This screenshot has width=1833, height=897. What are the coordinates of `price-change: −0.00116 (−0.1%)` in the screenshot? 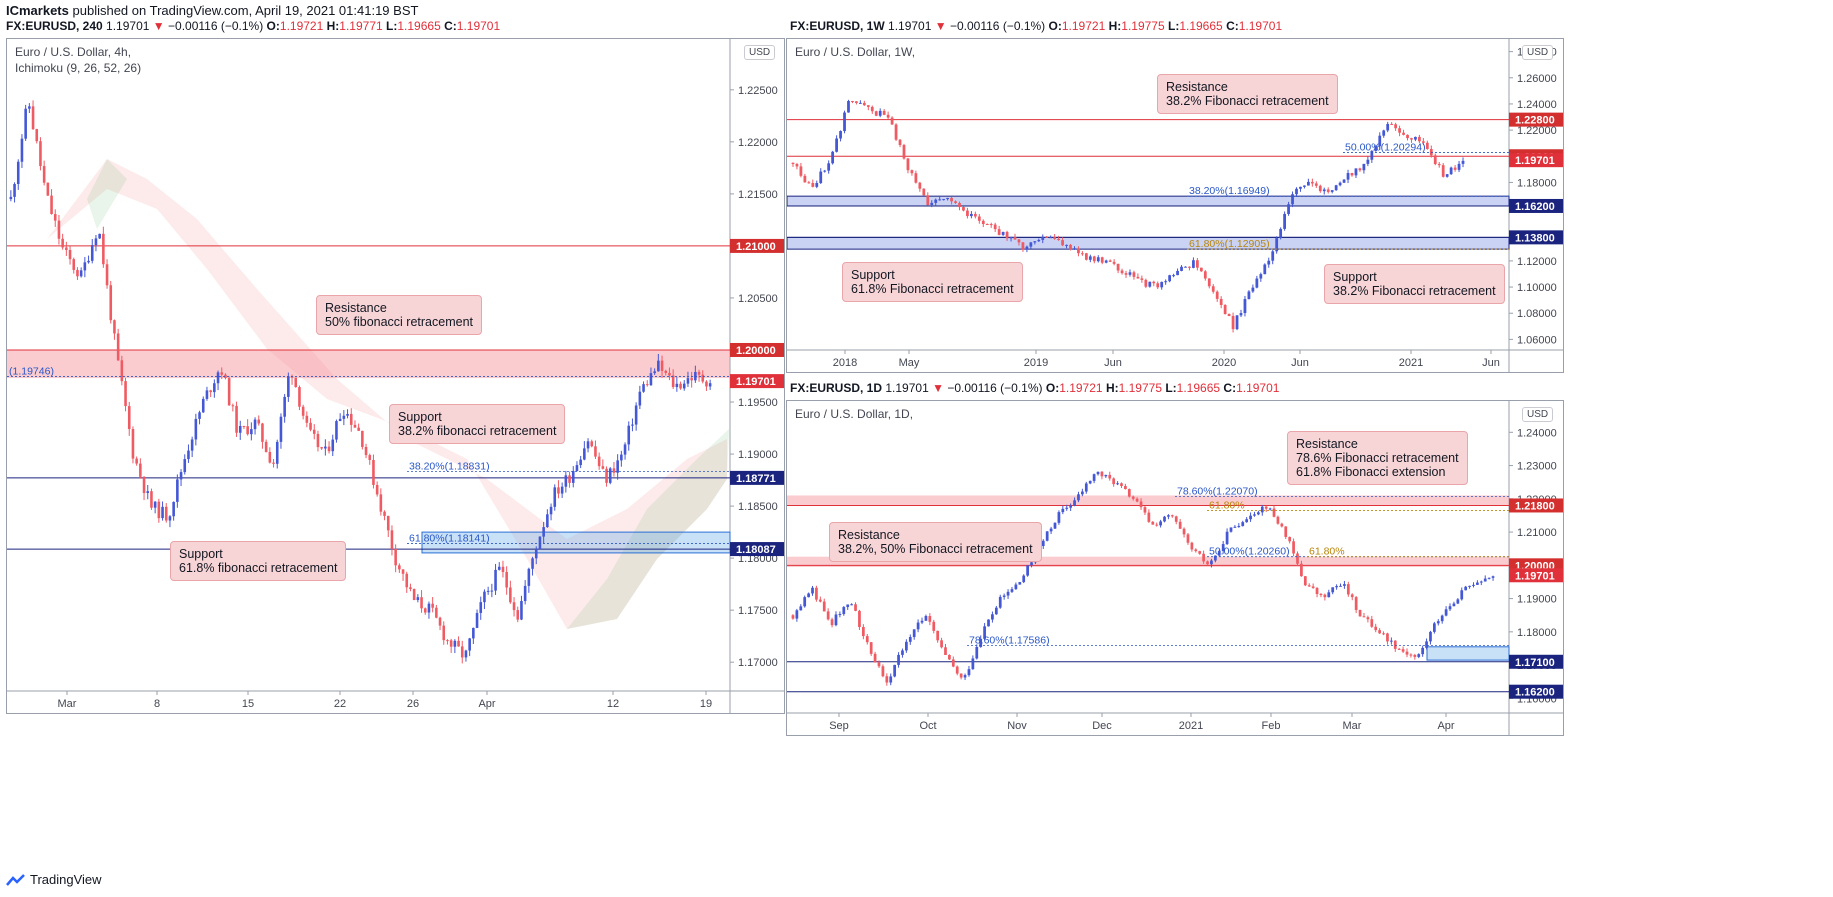 It's located at (216, 26).